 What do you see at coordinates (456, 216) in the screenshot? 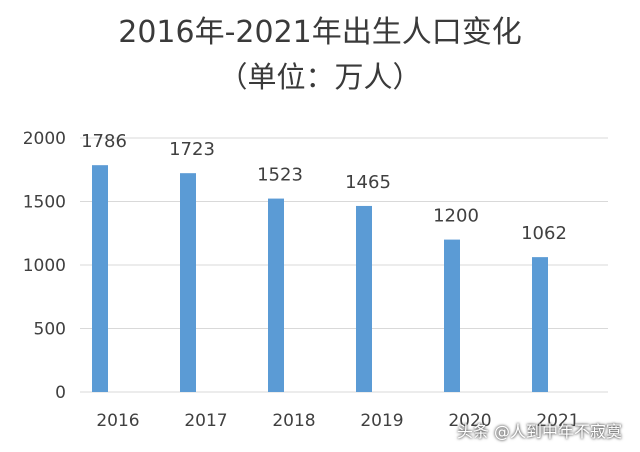
I see `data-label-2020: 1200` at bounding box center [456, 216].